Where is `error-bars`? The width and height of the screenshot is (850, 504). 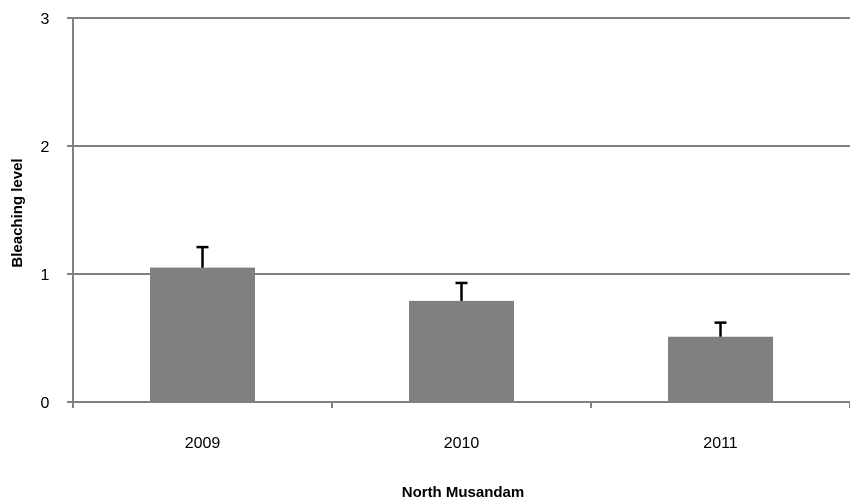 error-bars is located at coordinates (461, 291).